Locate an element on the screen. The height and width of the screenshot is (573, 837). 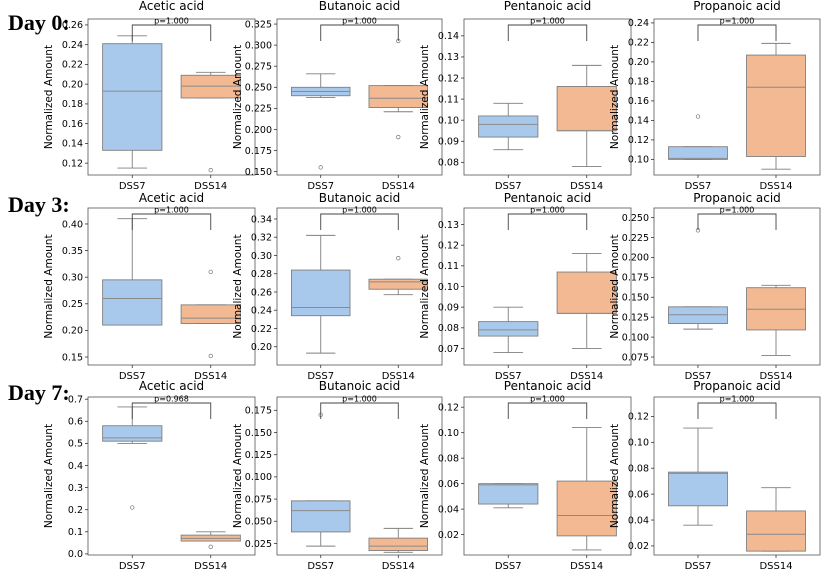
y-tick-label: 0.6 is located at coordinates (75, 422).